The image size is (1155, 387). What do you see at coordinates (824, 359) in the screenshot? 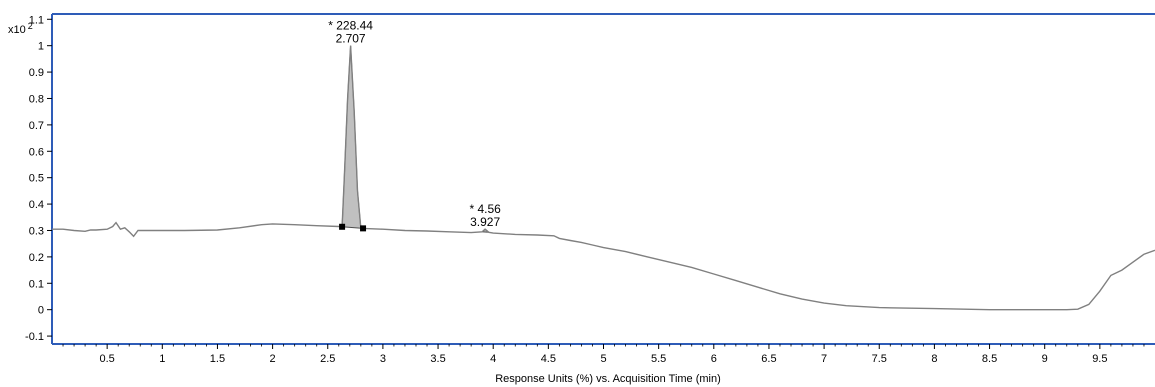
I see `x-tick-label: 7` at bounding box center [824, 359].